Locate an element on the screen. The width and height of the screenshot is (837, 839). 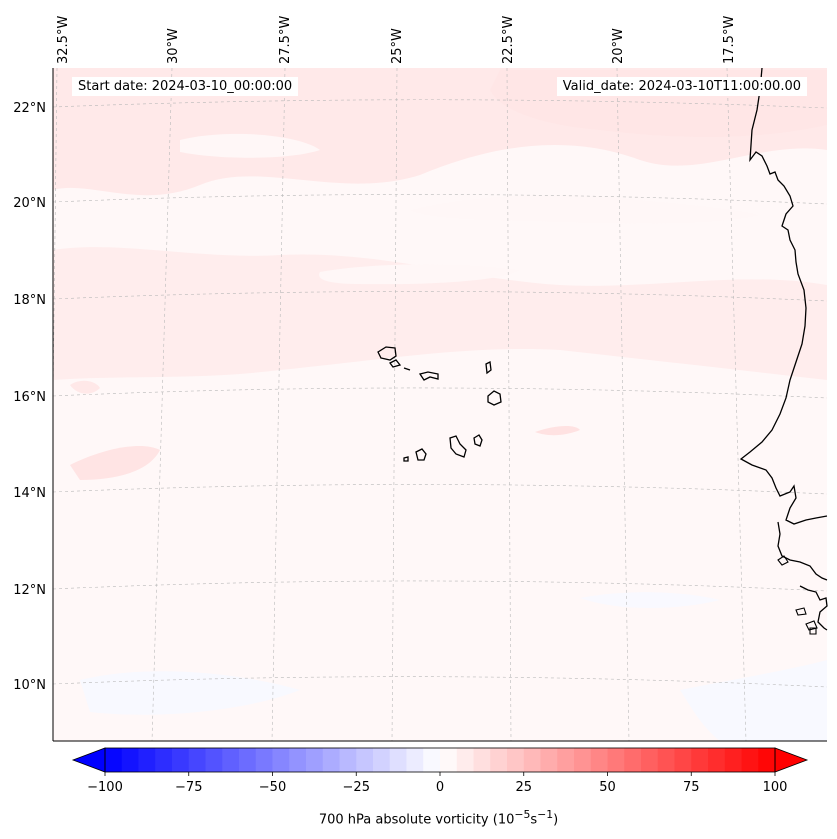
lon-label-22-5w: 22.5°W is located at coordinates (508, 40).